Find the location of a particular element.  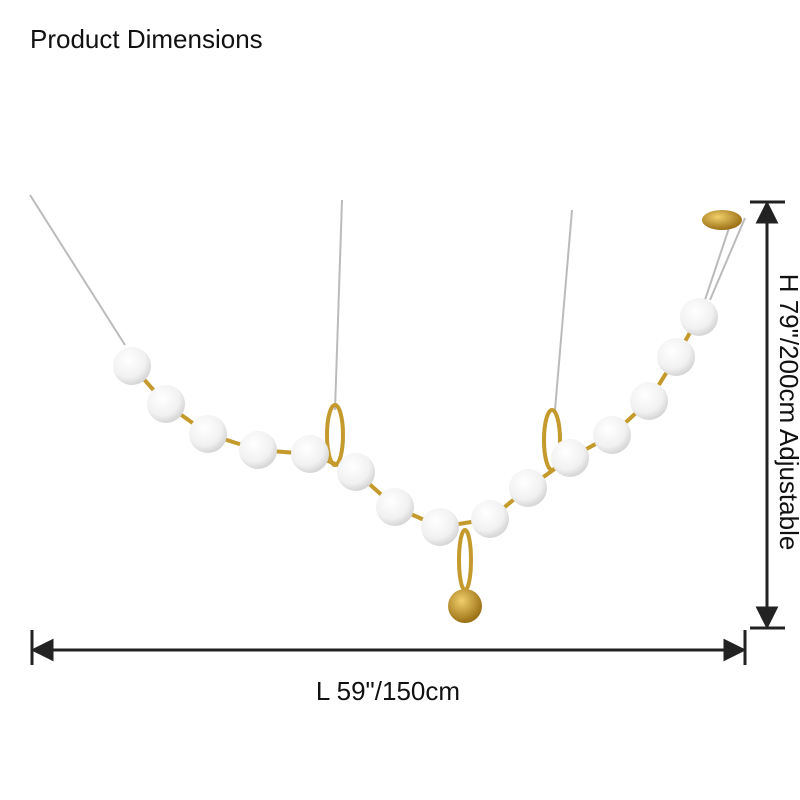

title: Product Dimensions is located at coordinates (146, 39).